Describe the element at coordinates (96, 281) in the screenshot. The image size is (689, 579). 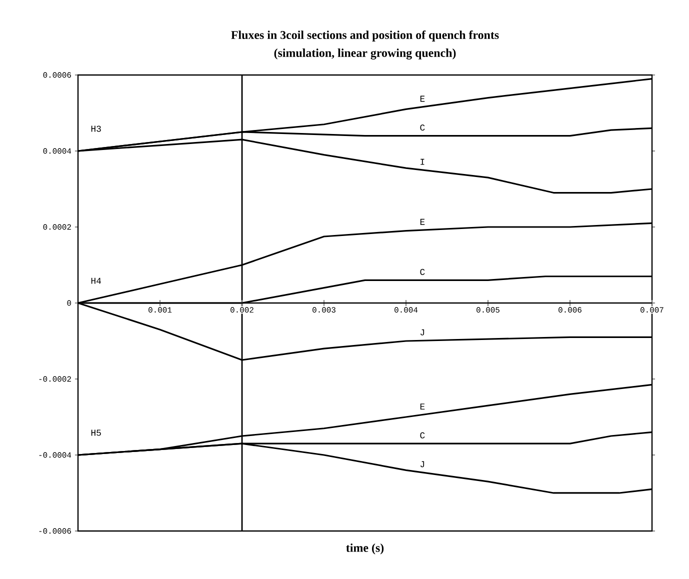
I see `annotation: H4` at that location.